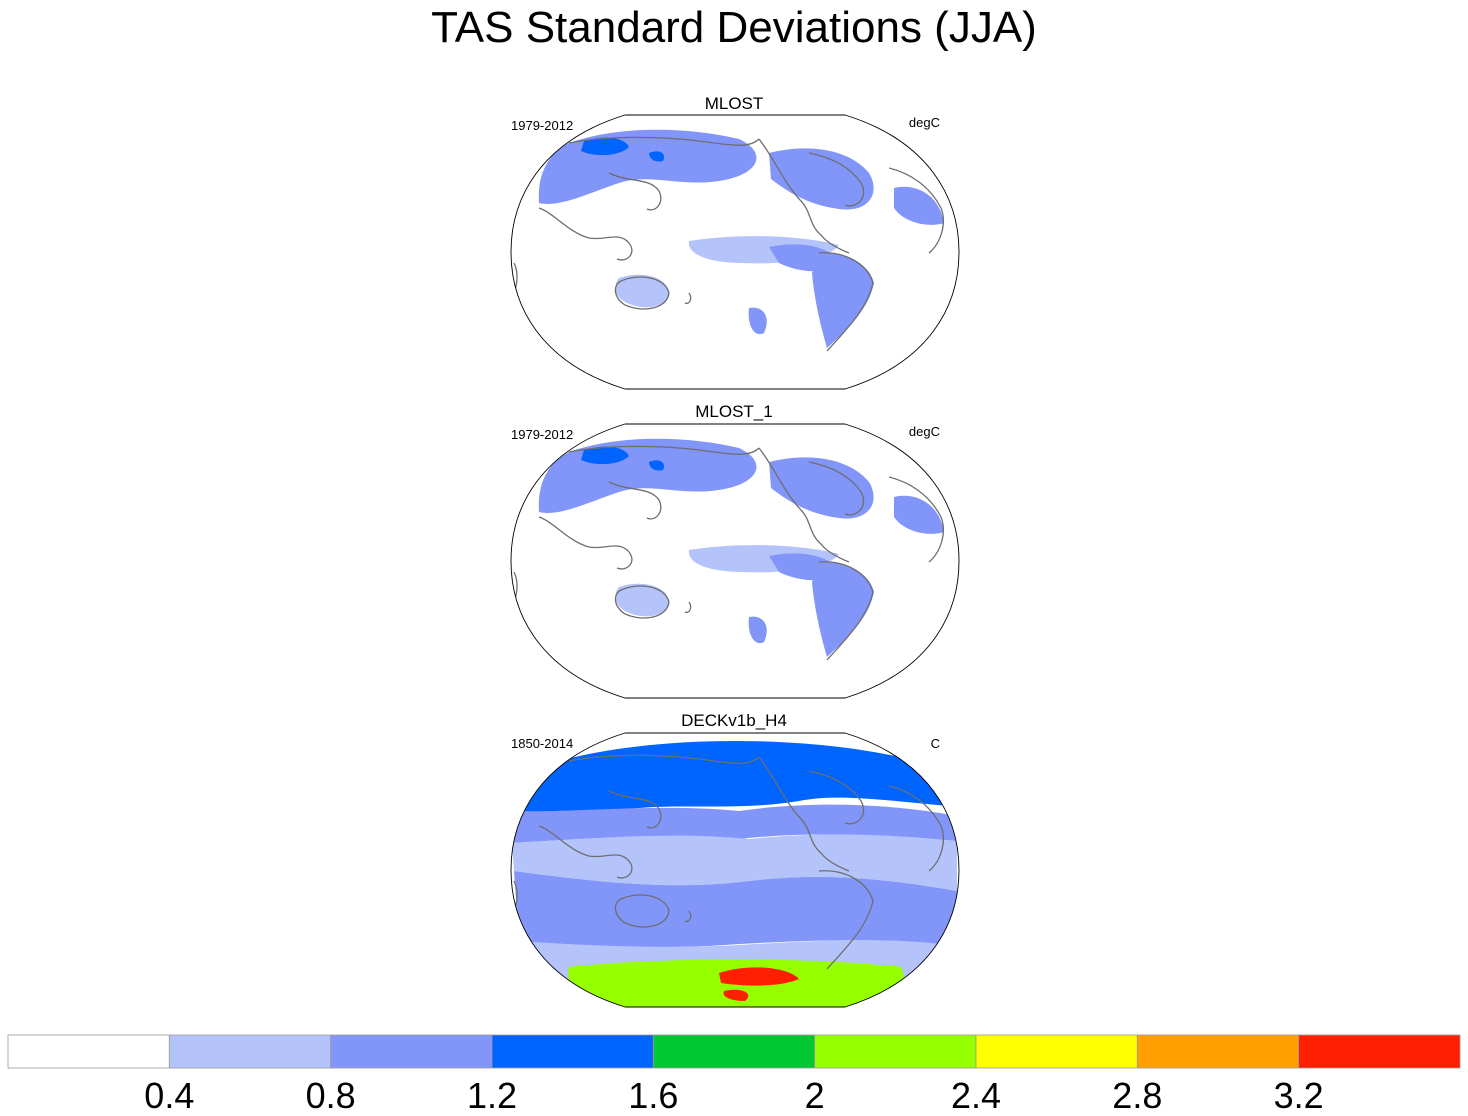 The height and width of the screenshot is (1116, 1468). I want to click on colorbar-tick-label: 1.6, so click(653, 1095).